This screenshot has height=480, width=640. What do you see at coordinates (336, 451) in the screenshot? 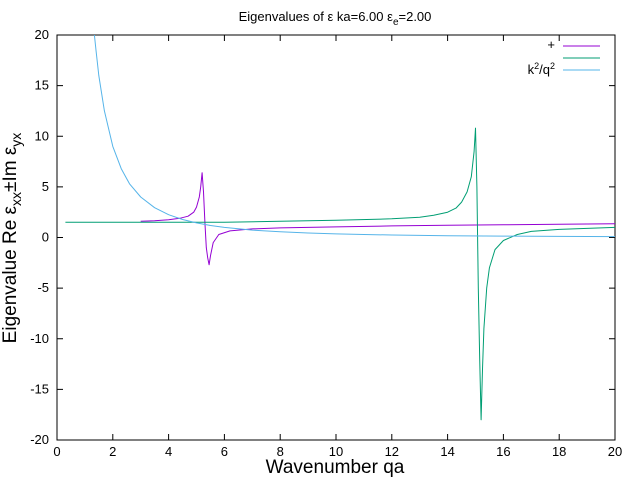
I see `x-tick-label: 10` at bounding box center [336, 451].